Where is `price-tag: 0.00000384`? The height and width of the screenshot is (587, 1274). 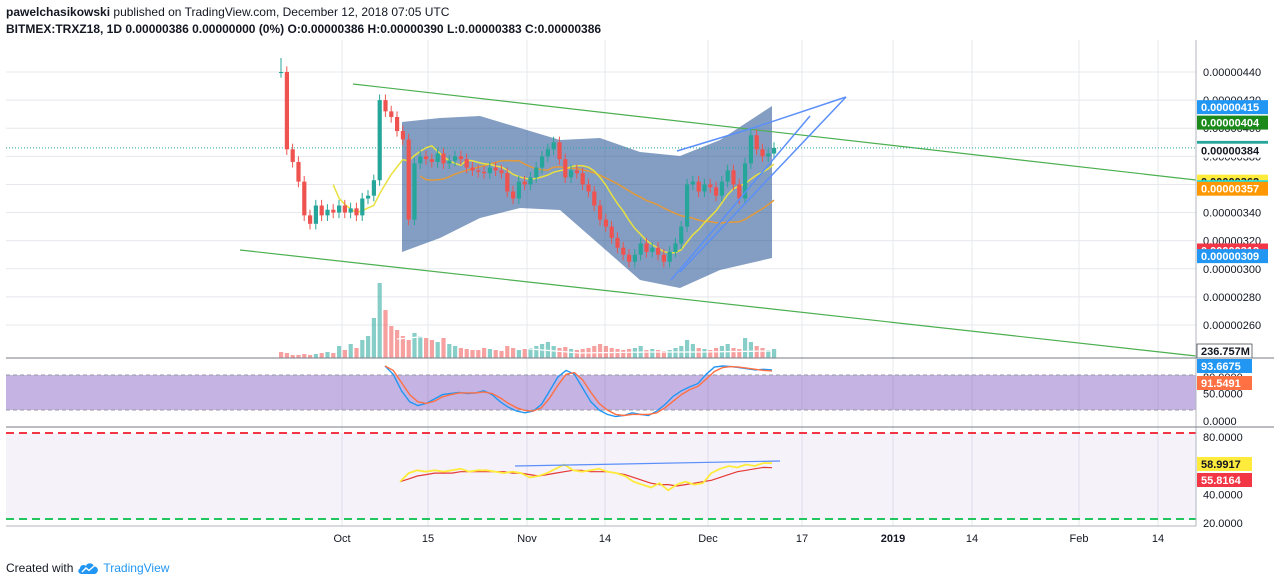 price-tag: 0.00000384 is located at coordinates (1230, 152).